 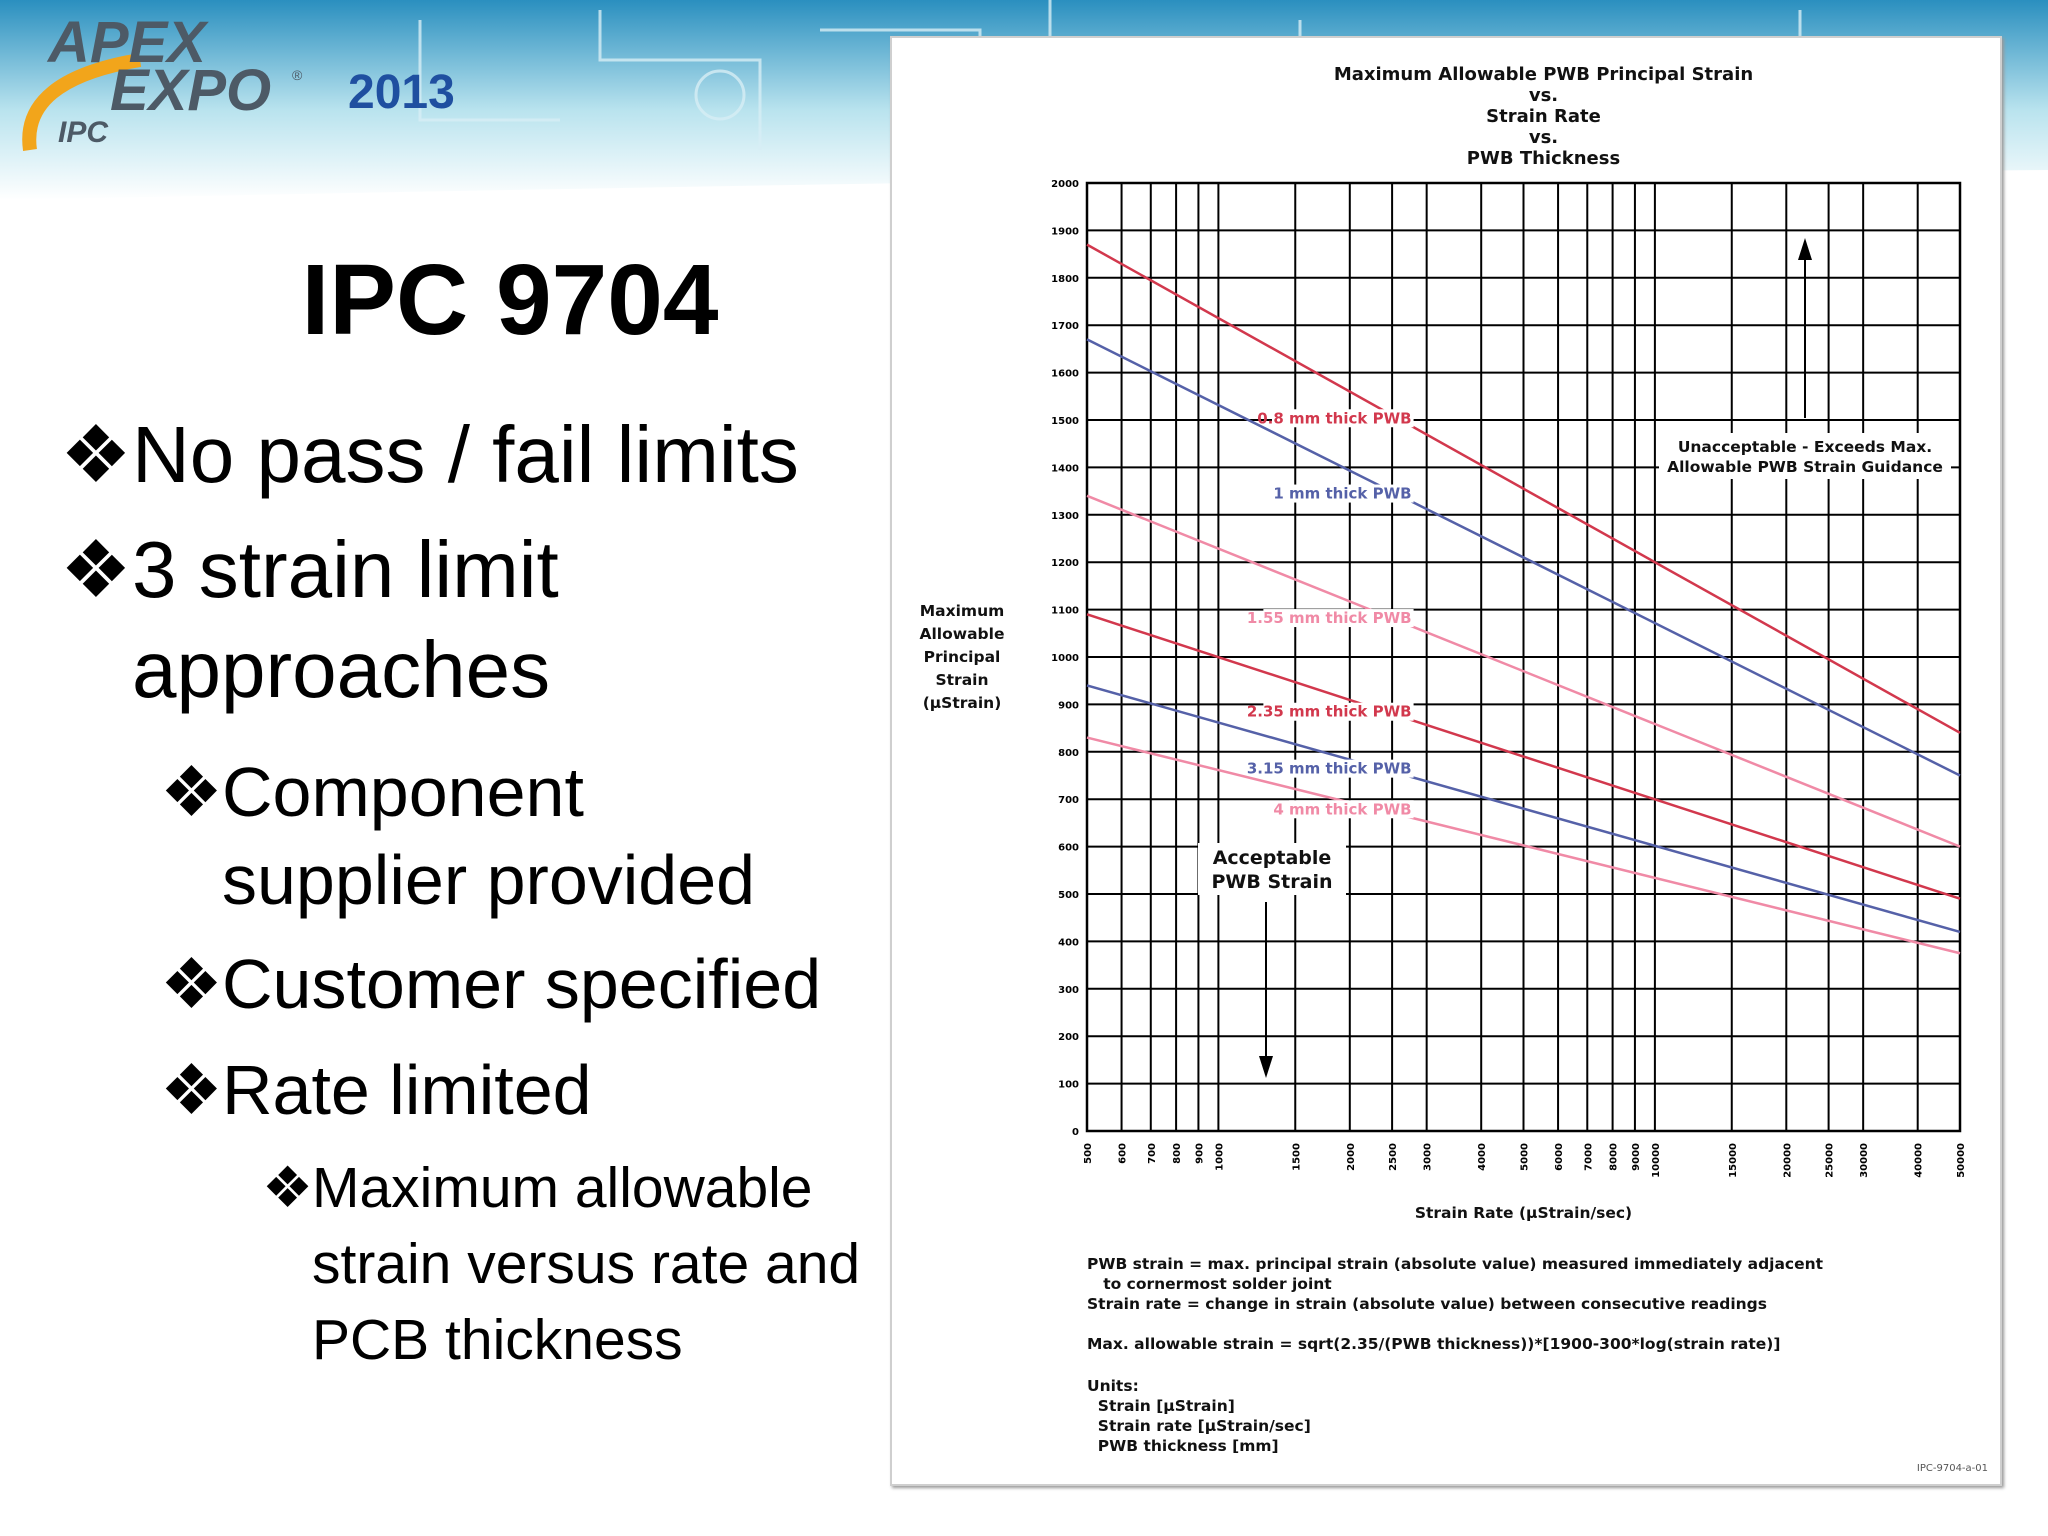 What do you see at coordinates (1065, 468) in the screenshot?
I see `y-tick-label: 1400` at bounding box center [1065, 468].